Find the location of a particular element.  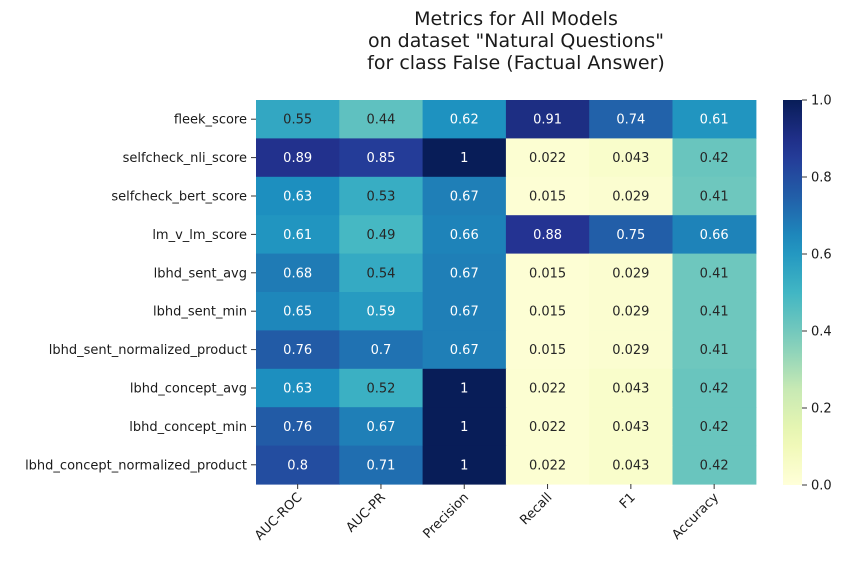

cell-label-9-3: 0.022 is located at coordinates (547, 465).